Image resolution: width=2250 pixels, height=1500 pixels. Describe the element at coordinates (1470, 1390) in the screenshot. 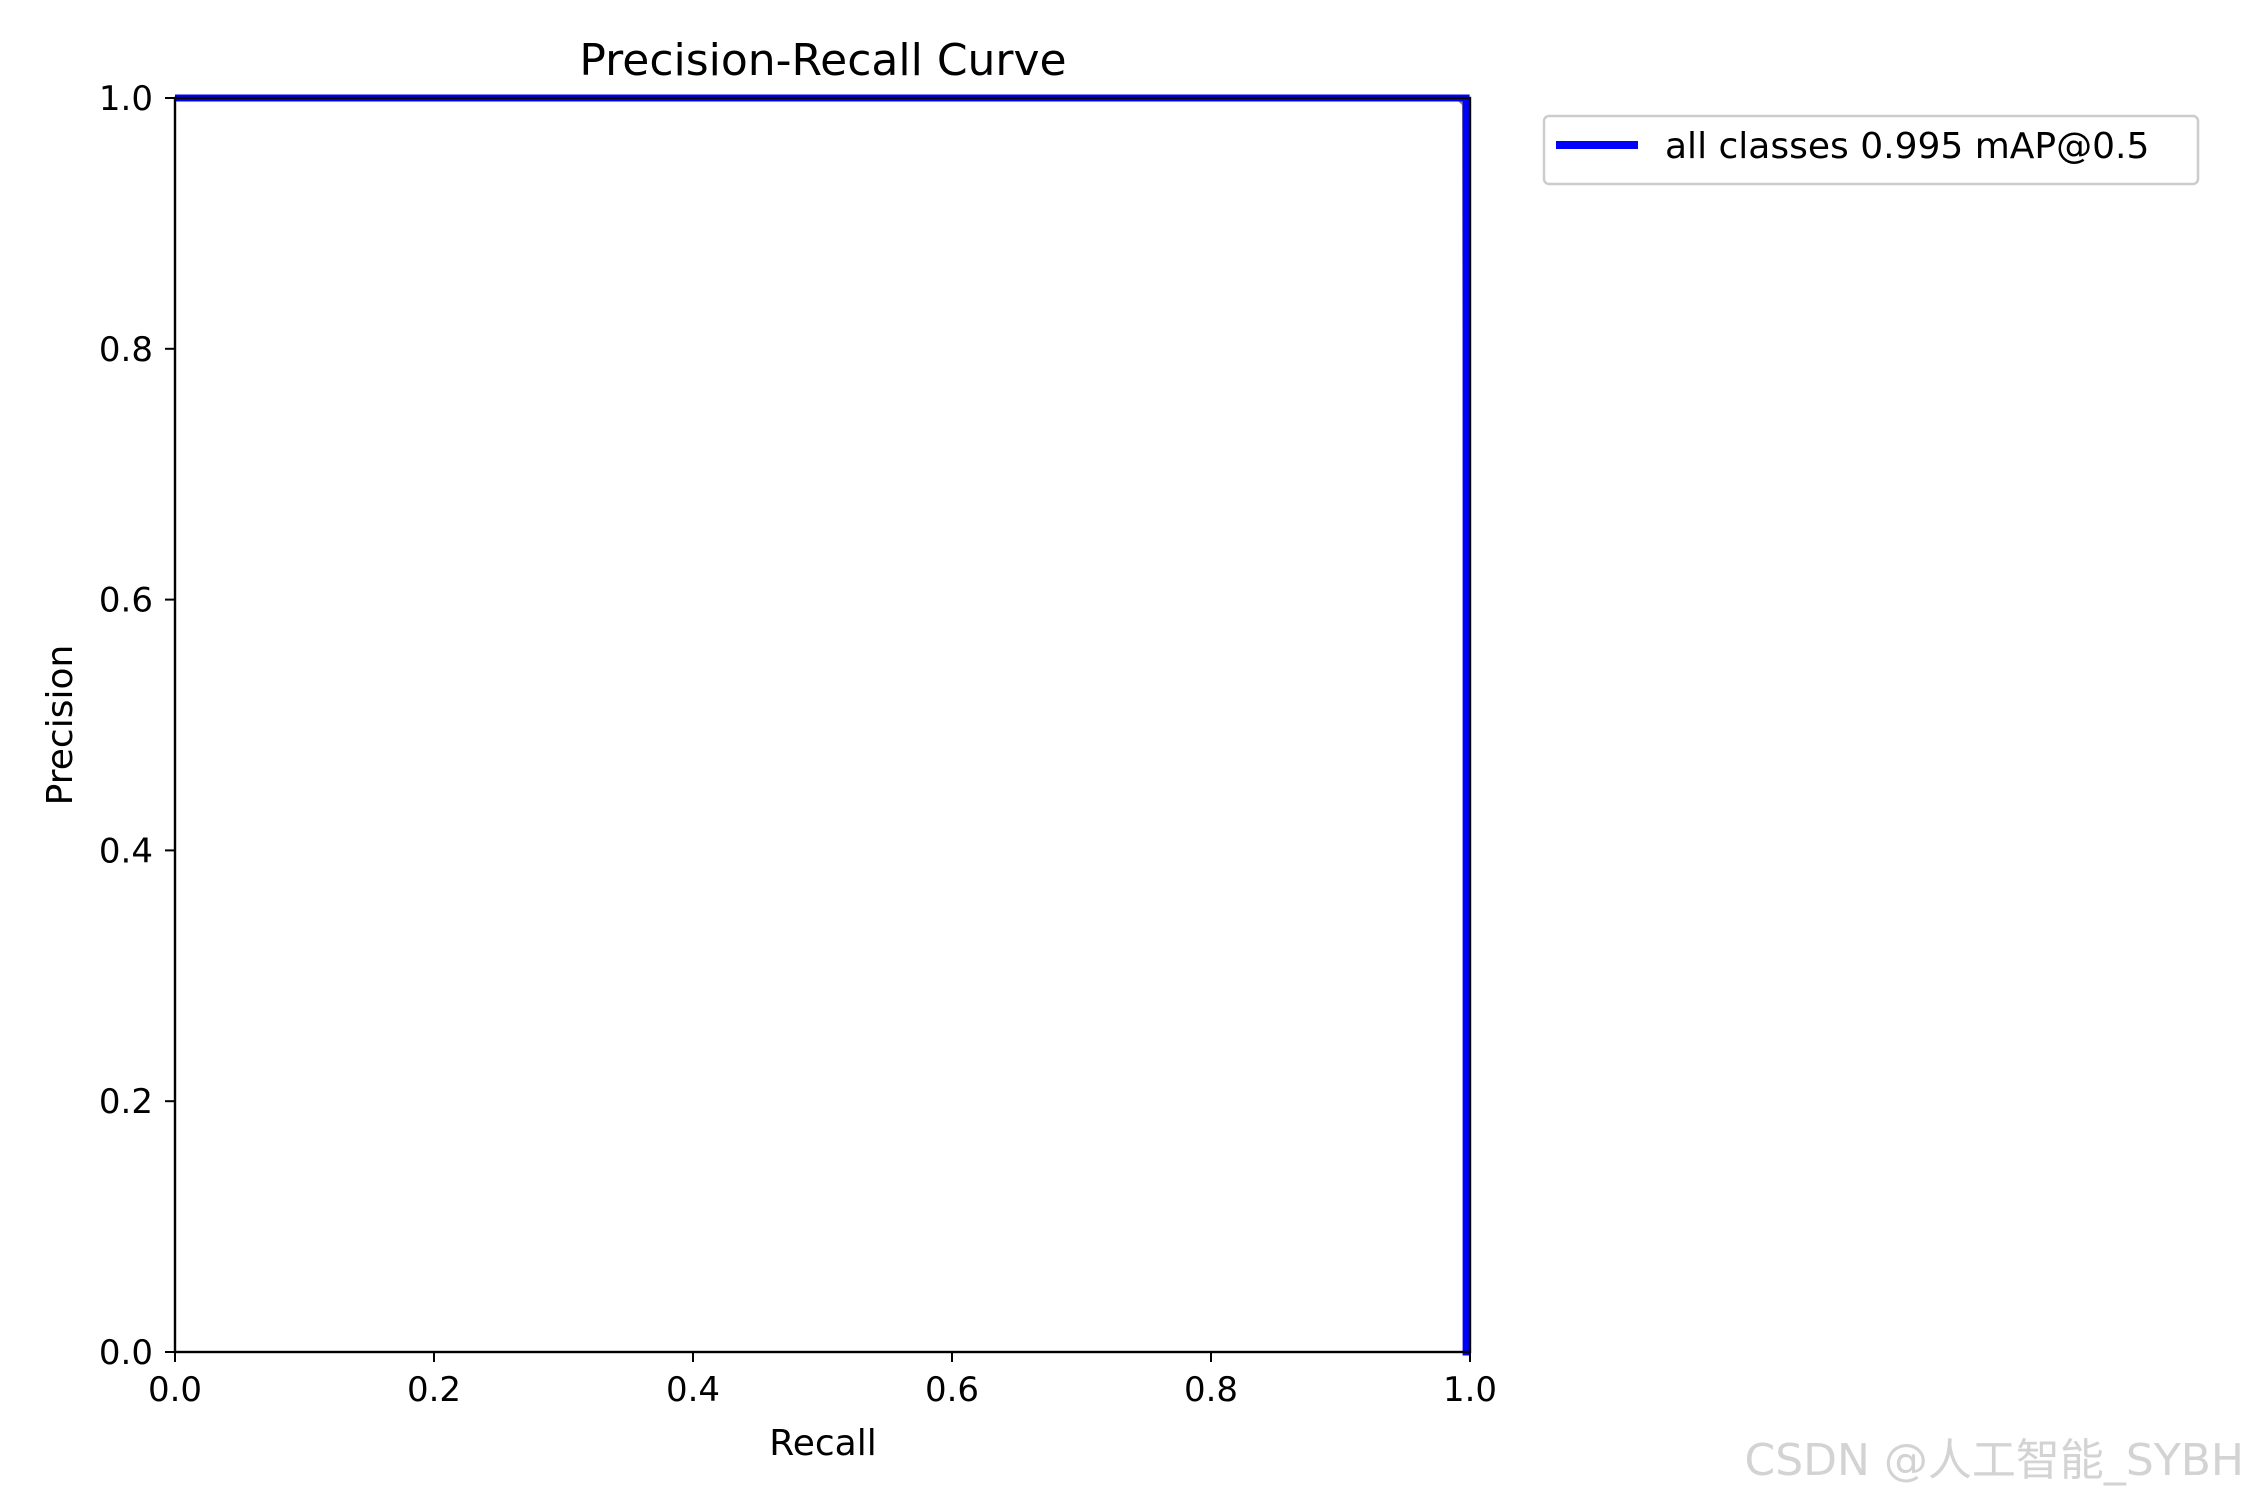

I see `x-tick-label: 1.0` at that location.